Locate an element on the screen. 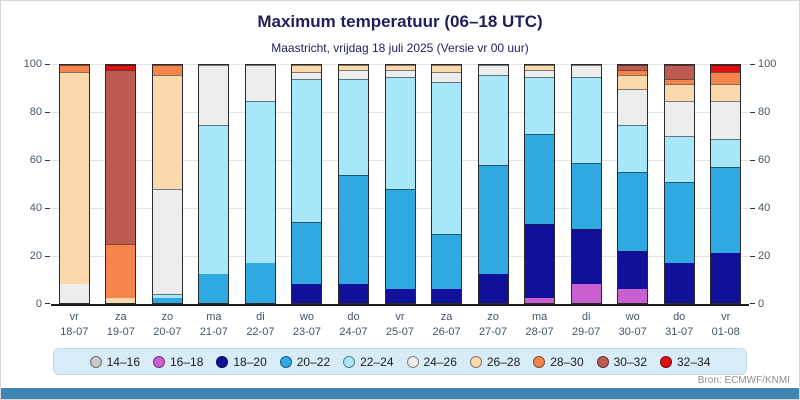 The width and height of the screenshot is (800, 400). legend-label: 18–20 is located at coordinates (250, 361).